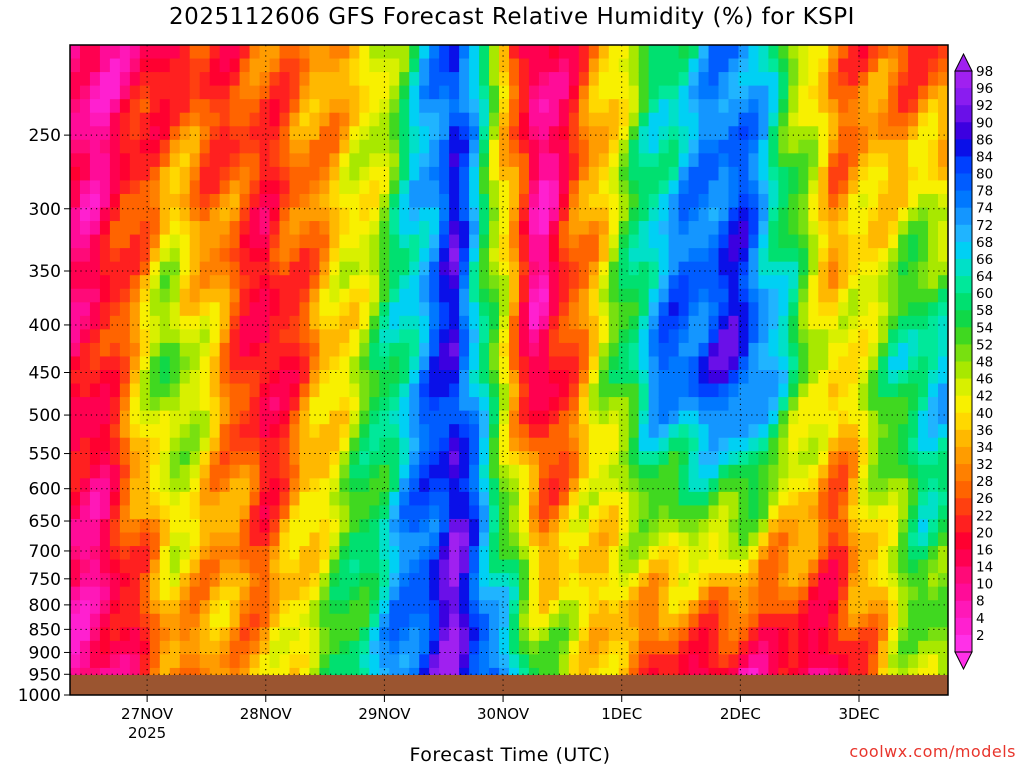  What do you see at coordinates (45, 326) in the screenshot?
I see `y-tick-label: 400` at bounding box center [45, 326].